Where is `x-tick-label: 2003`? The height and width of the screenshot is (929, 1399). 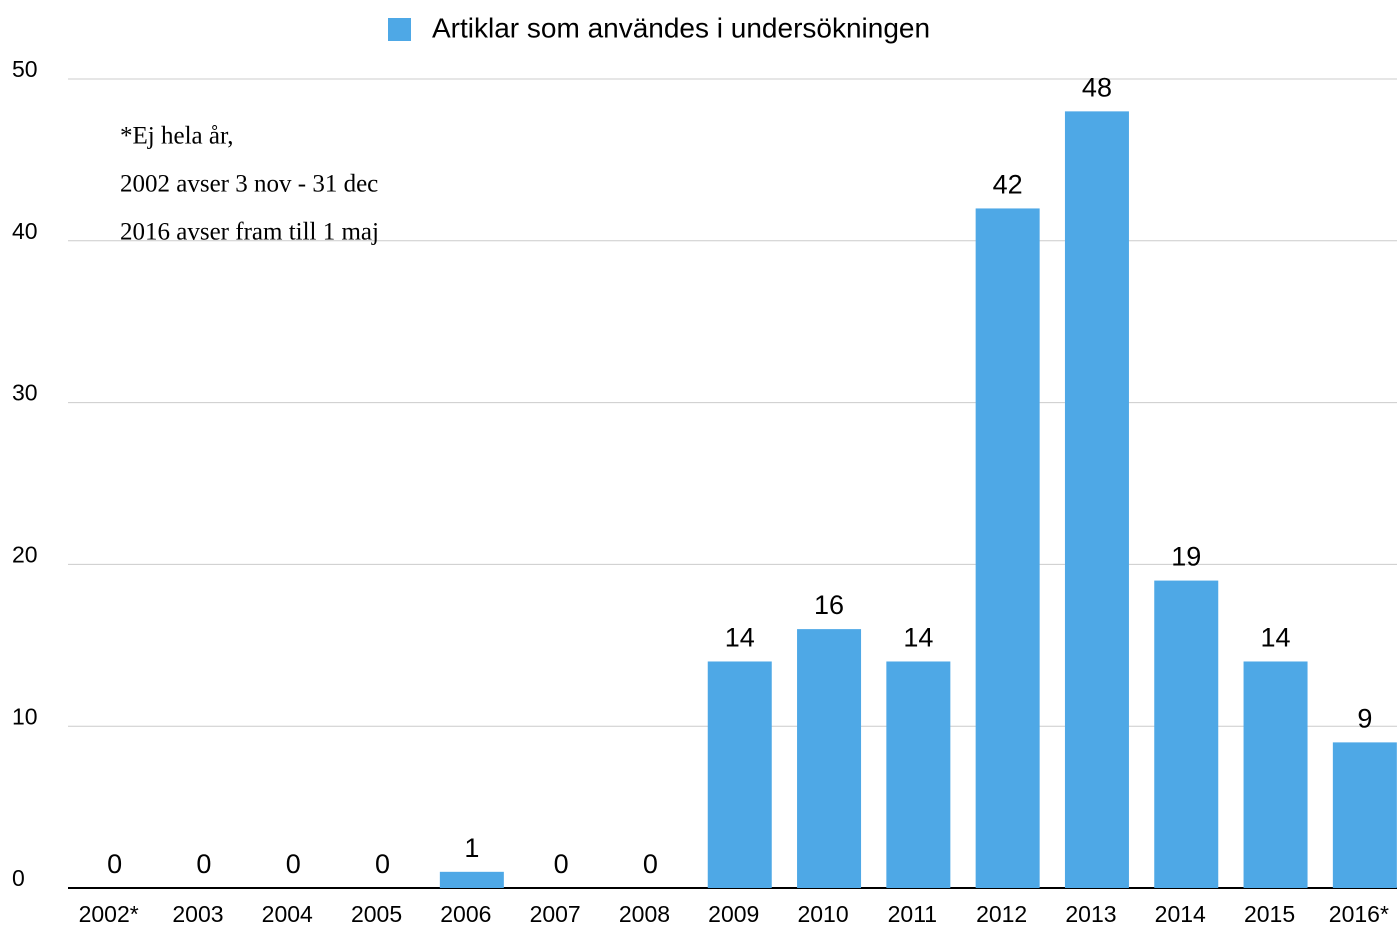
x-tick-label: 2003 is located at coordinates (197, 914).